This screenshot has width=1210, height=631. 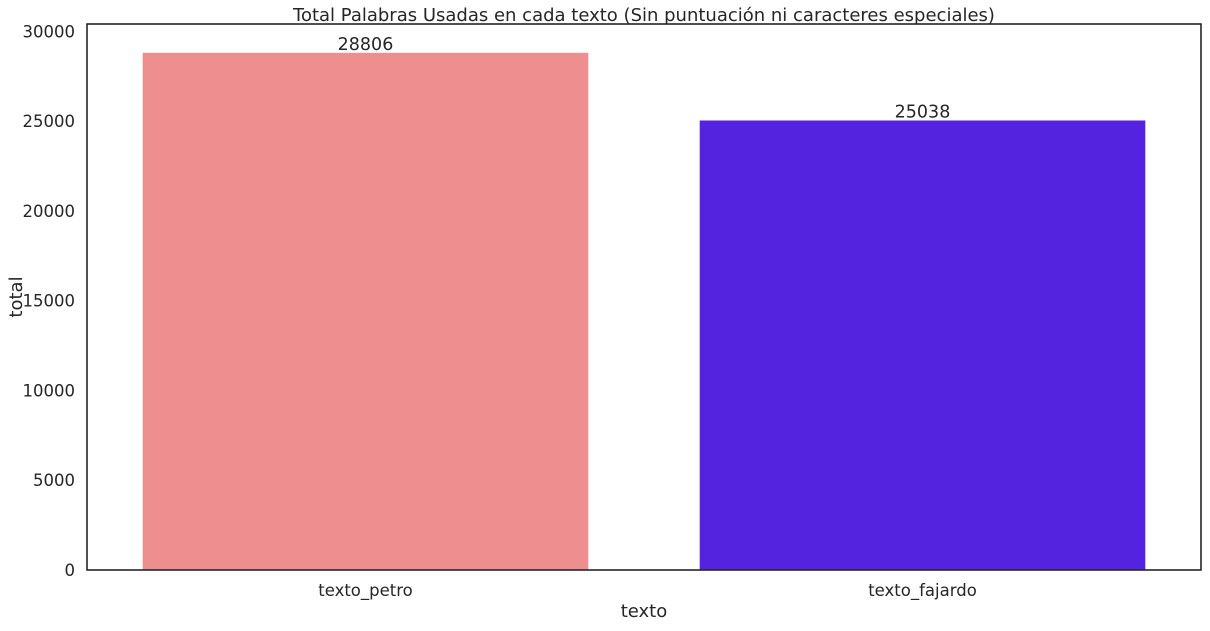 What do you see at coordinates (49, 121) in the screenshot?
I see `y-tick-label-25000: 25000` at bounding box center [49, 121].